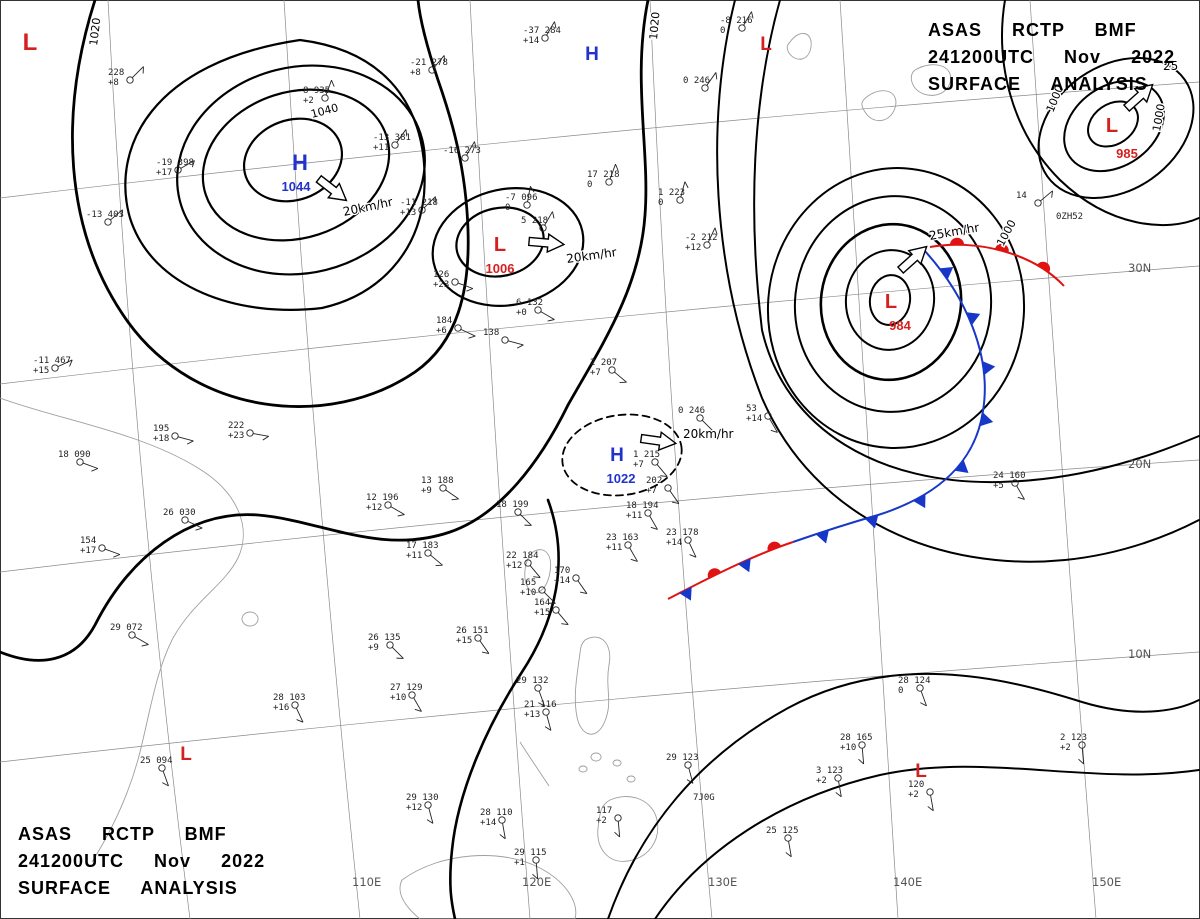 This screenshot has height=919, width=1200. What do you see at coordinates (437, 481) in the screenshot?
I see `station-value: 13 188` at bounding box center [437, 481].